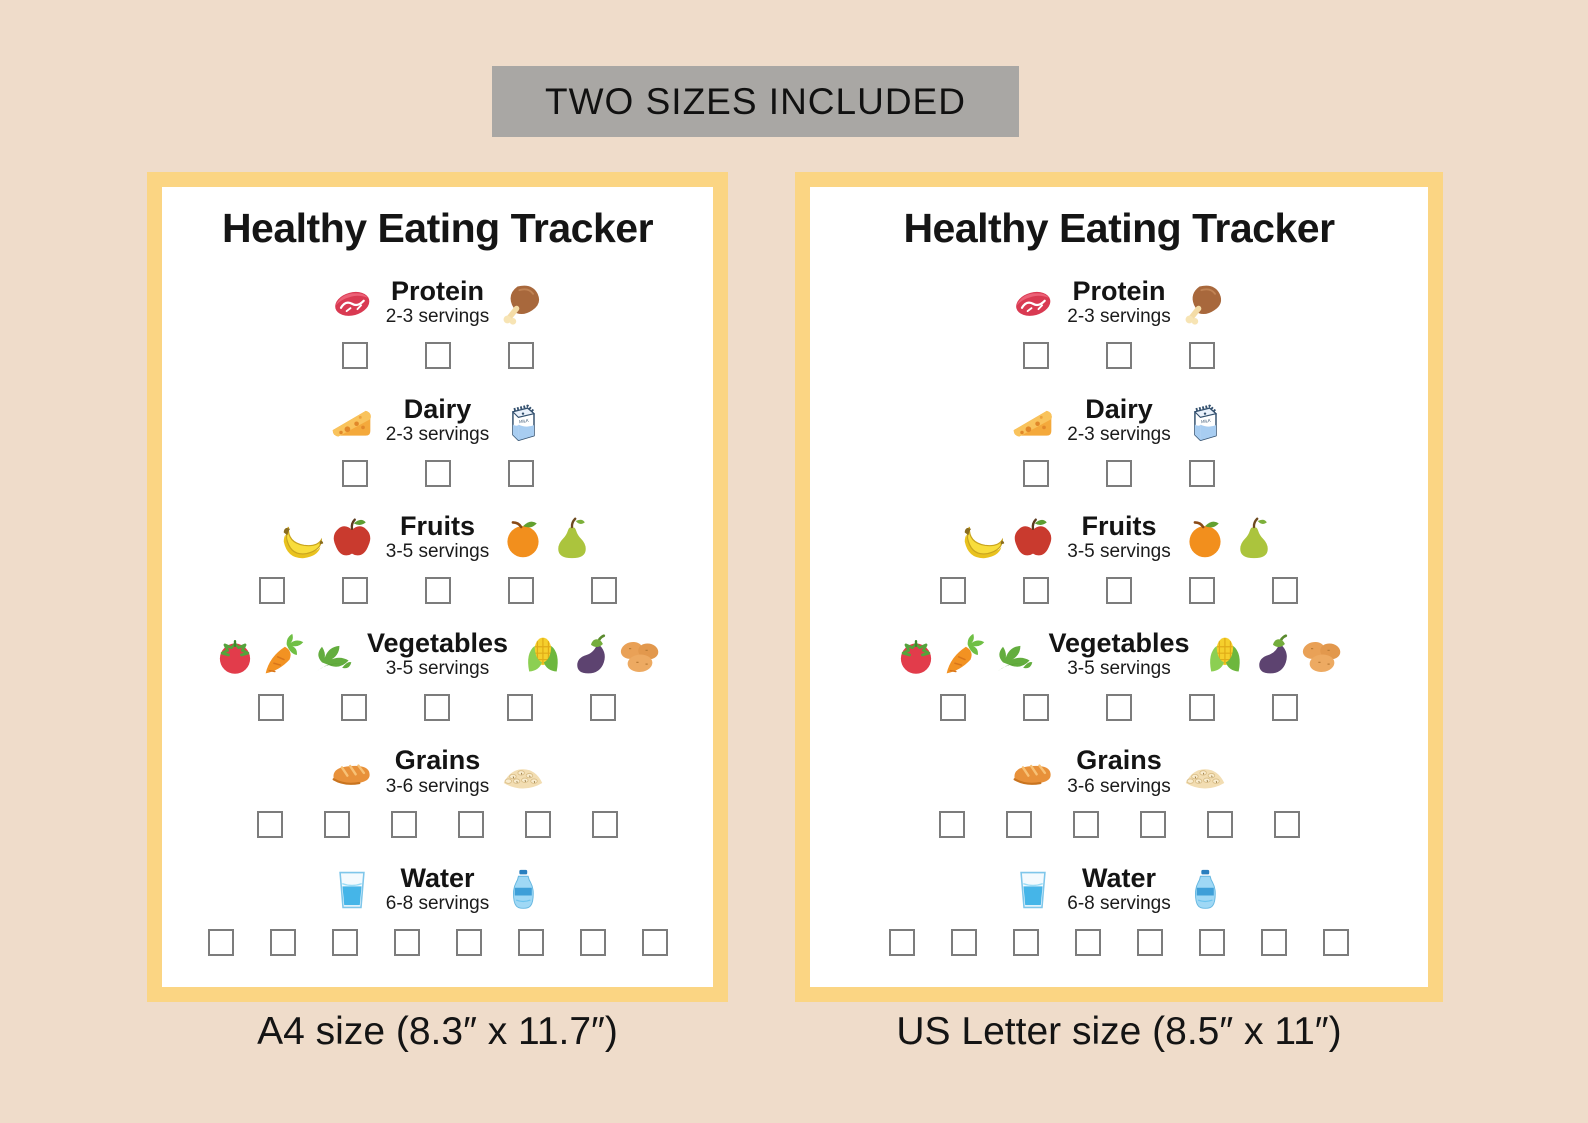  I want to click on drumstick-icon, so click(1205, 303).